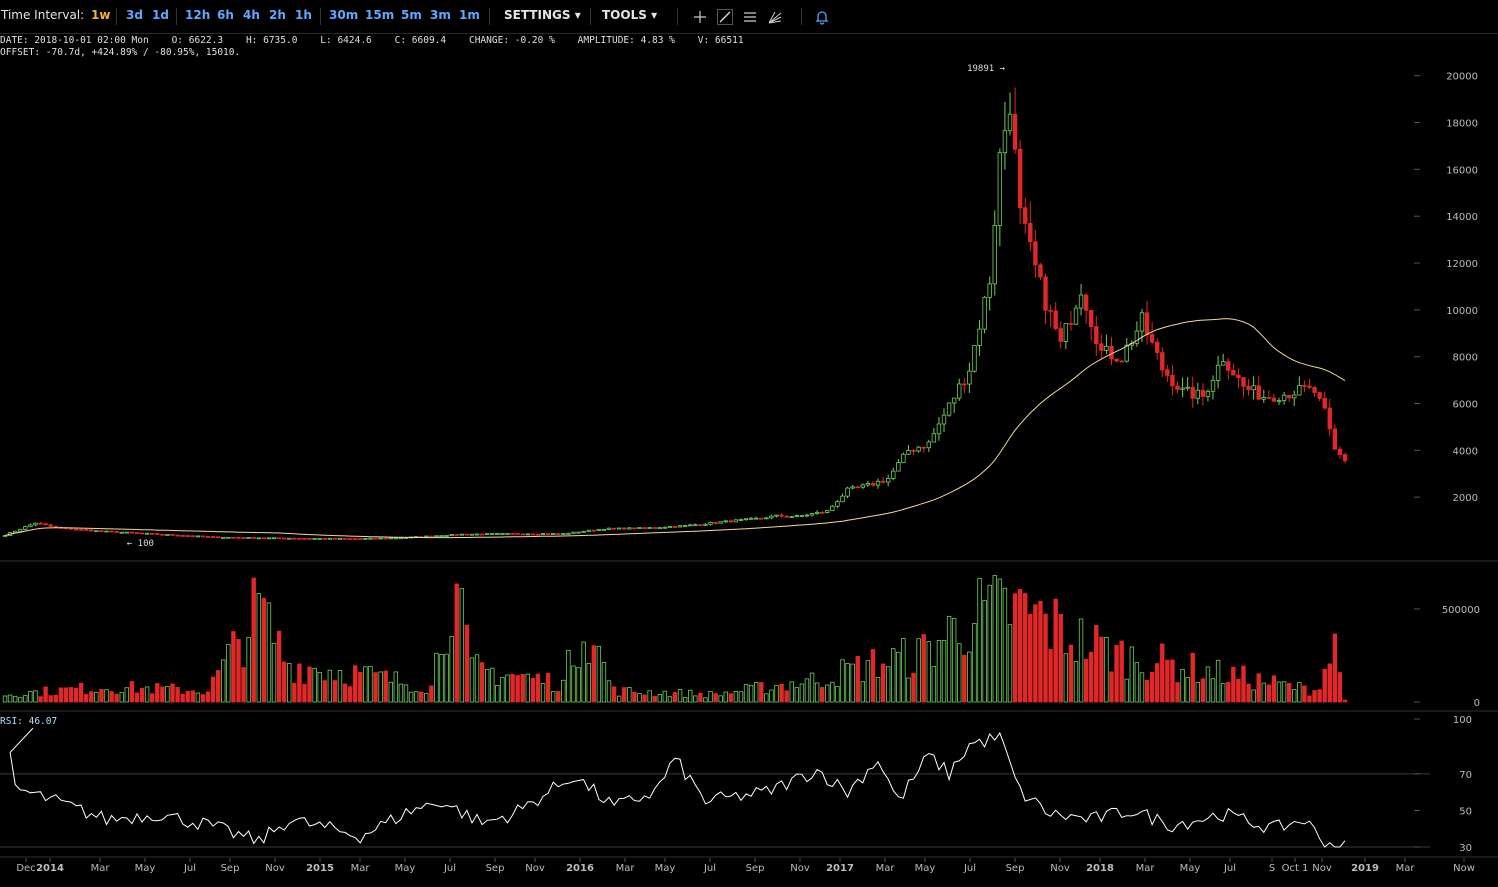  What do you see at coordinates (225, 15) in the screenshot?
I see `interval-6h: 6h` at bounding box center [225, 15].